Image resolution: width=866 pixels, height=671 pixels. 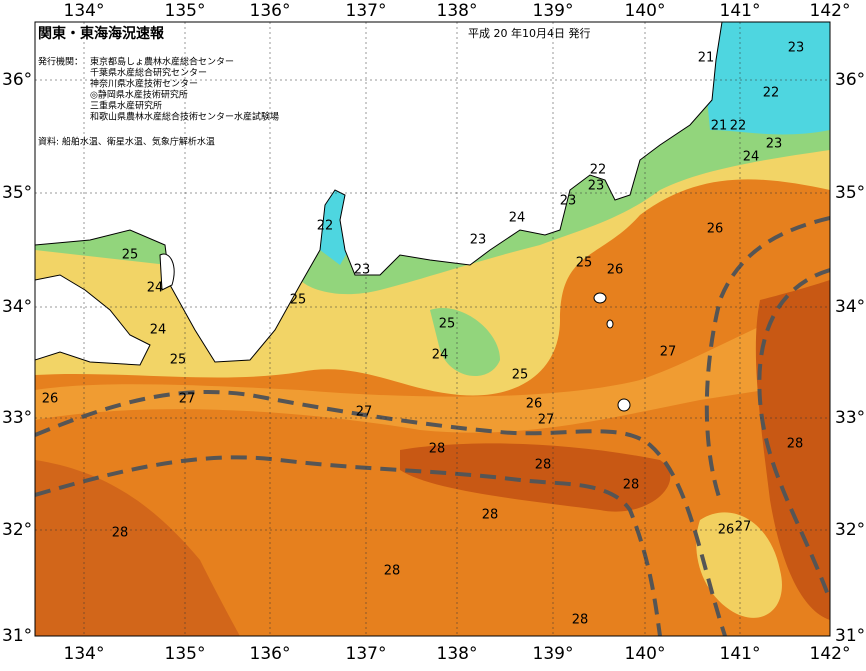 I want to click on issuer: 神奈川県水産技術センター, so click(x=144, y=84).